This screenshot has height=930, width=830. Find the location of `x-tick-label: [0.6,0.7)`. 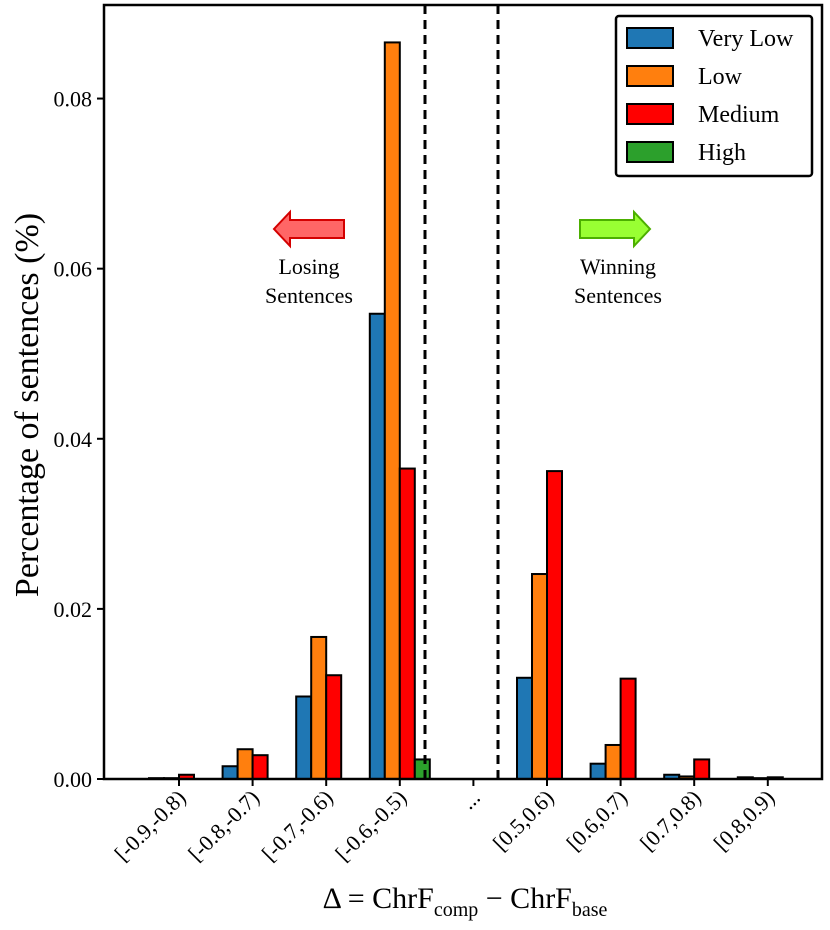

x-tick-label: [0.6,0.7) is located at coordinates (596, 820).